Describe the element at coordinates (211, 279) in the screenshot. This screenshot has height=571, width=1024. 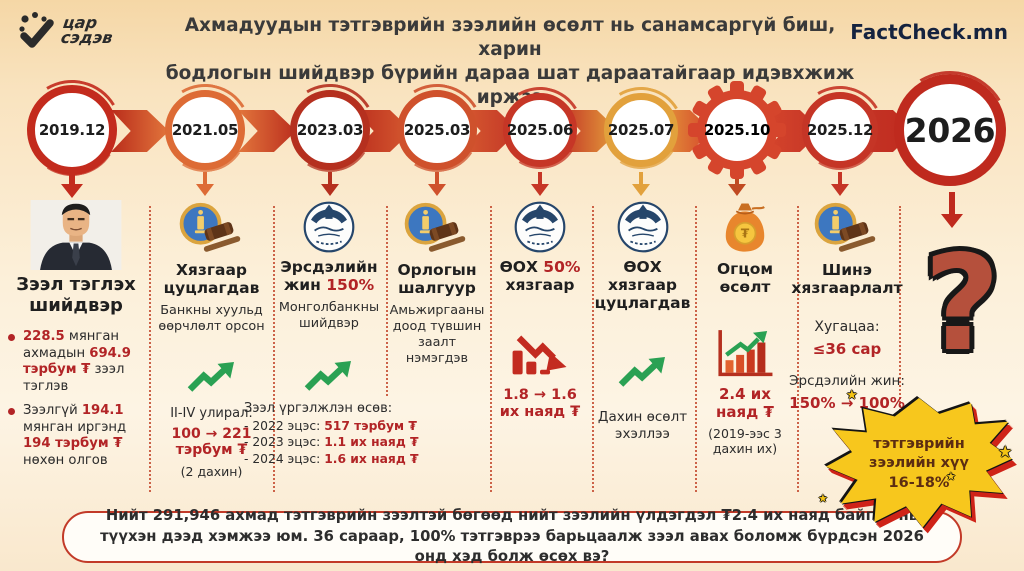
I see `column-title: Хязгаар цуцлагдав` at that location.